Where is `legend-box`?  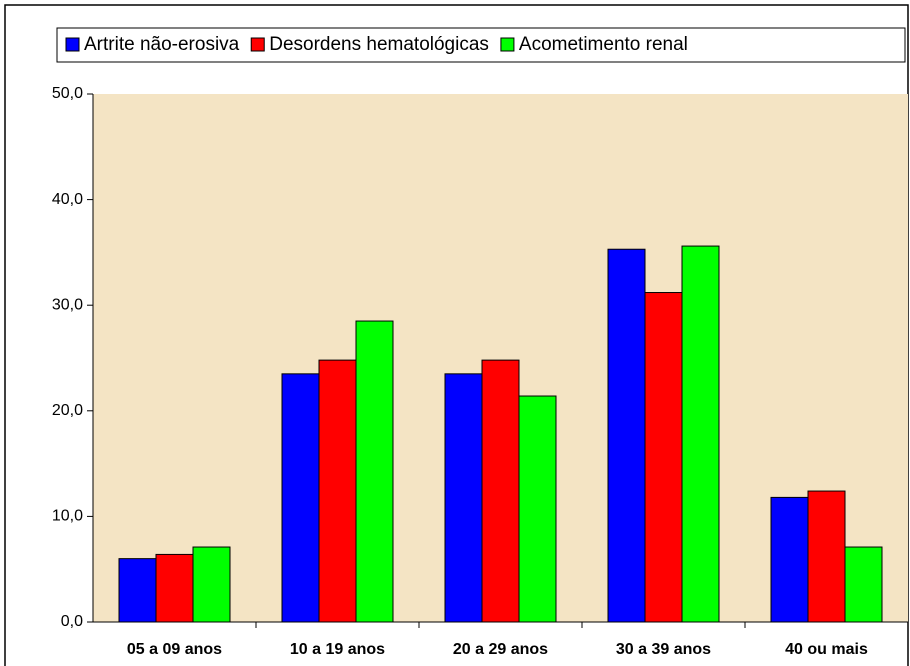
legend-box is located at coordinates (481, 45).